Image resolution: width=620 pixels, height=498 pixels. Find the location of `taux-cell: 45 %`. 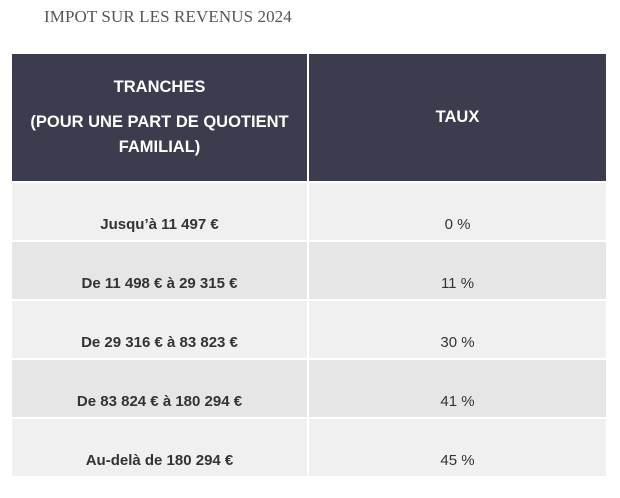

taux-cell: 45 % is located at coordinates (457, 460).